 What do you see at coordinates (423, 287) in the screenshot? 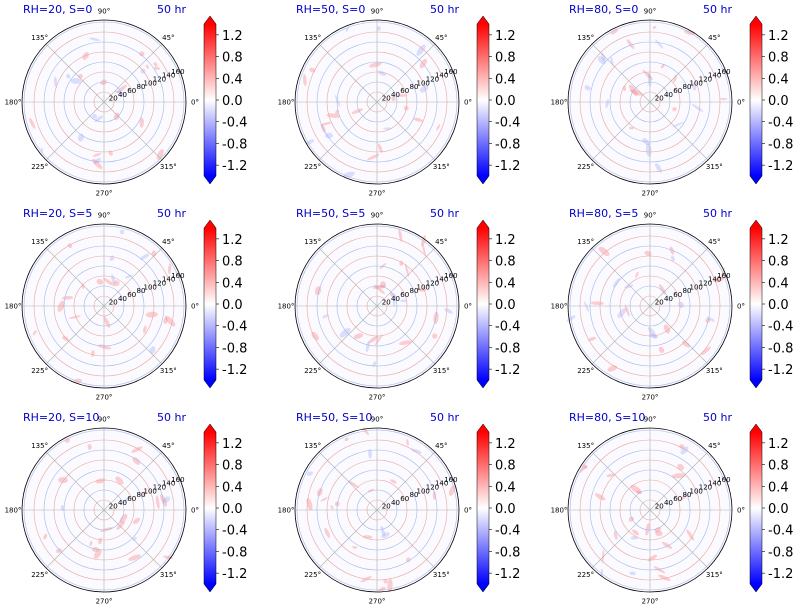
I see `radial-tick-label: 100` at bounding box center [423, 287].